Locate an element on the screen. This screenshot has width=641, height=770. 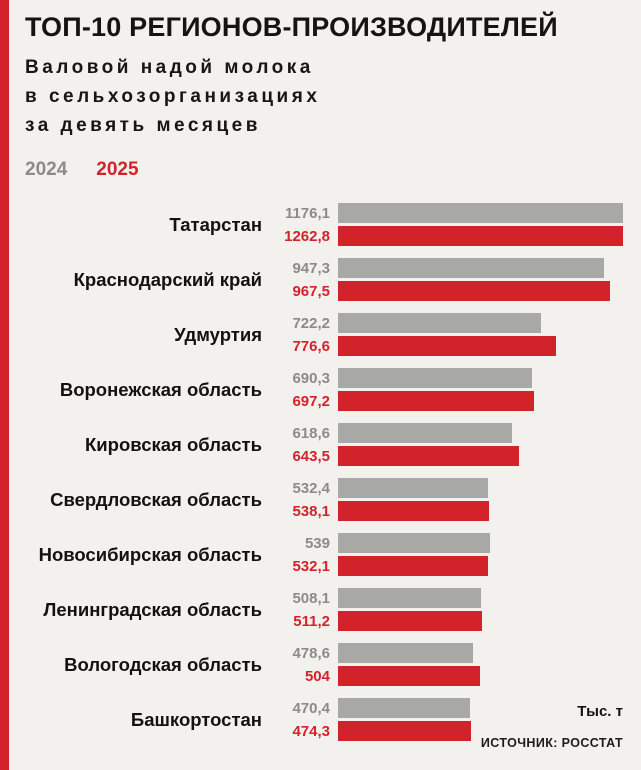
chart-row: Татарстан 1176,1 1262,8 is located at coordinates (319, 224).